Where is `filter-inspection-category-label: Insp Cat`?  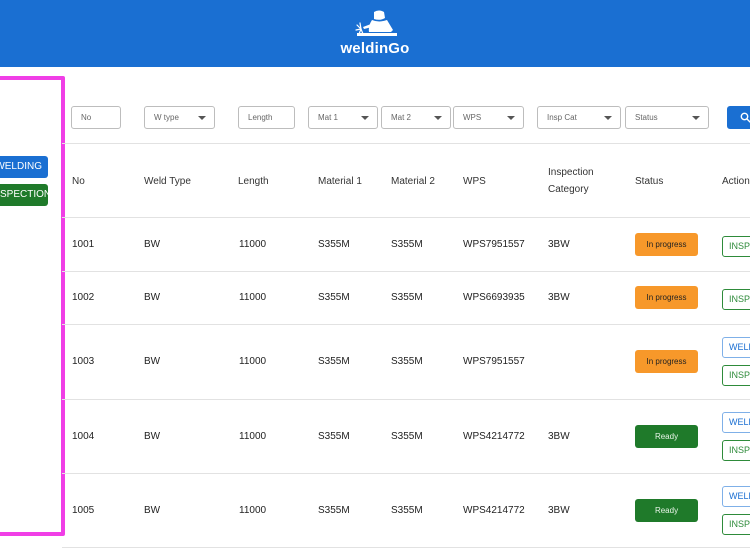 filter-inspection-category-label: Insp Cat is located at coordinates (562, 117).